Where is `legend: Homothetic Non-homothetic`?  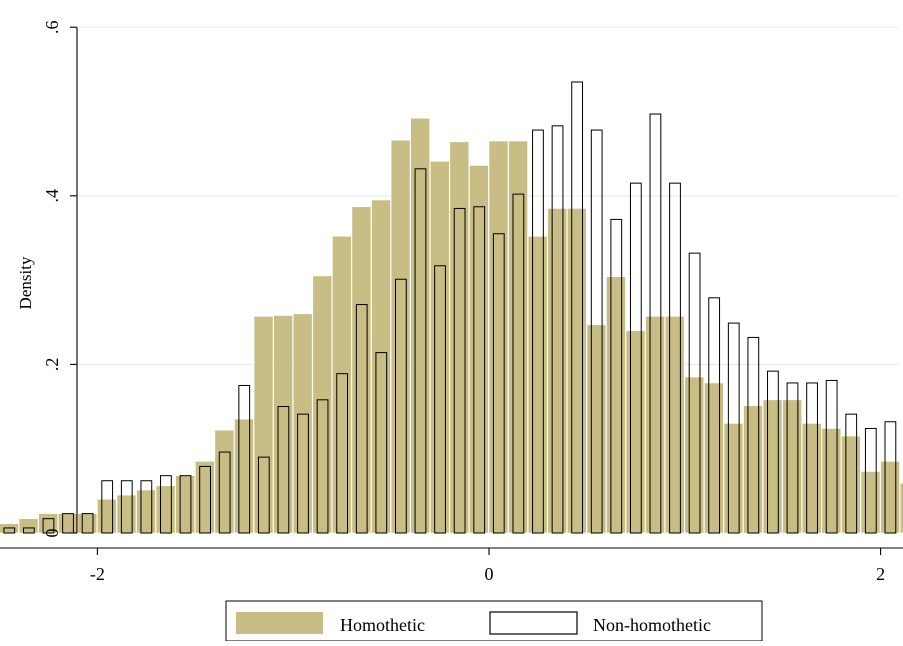
legend: Homothetic Non-homothetic is located at coordinates (494, 621).